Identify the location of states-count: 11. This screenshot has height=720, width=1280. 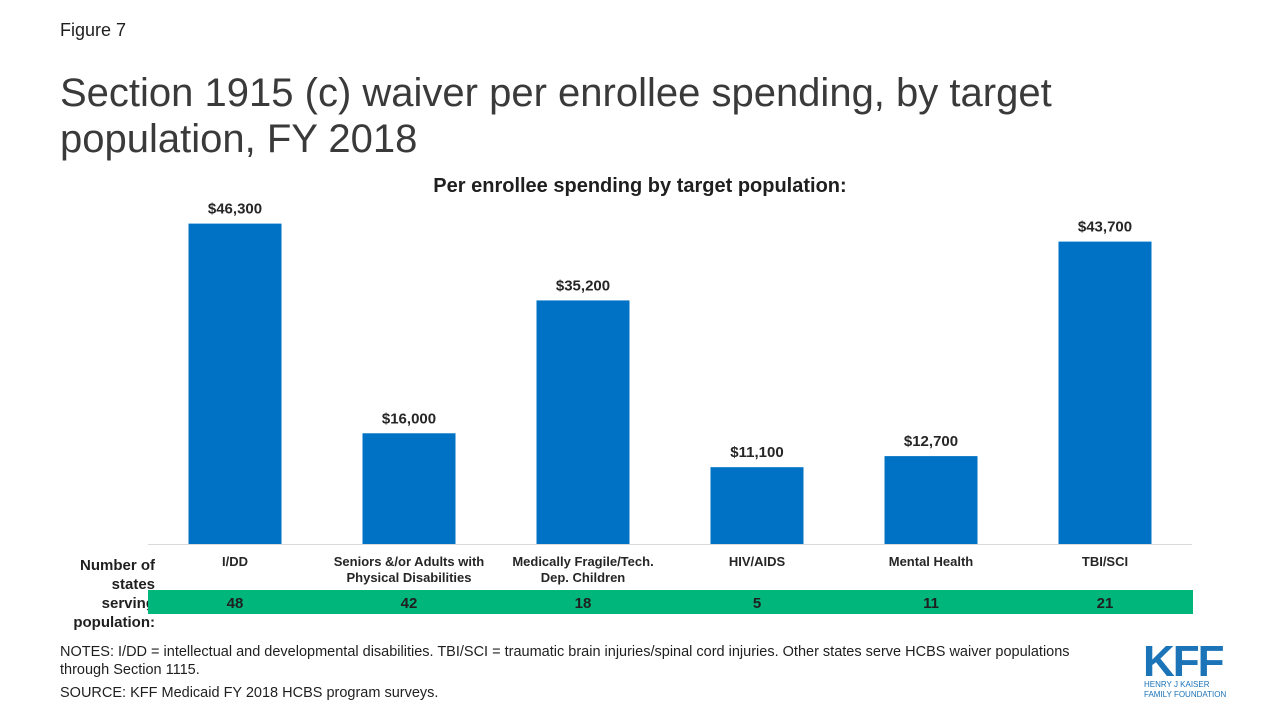
(931, 603).